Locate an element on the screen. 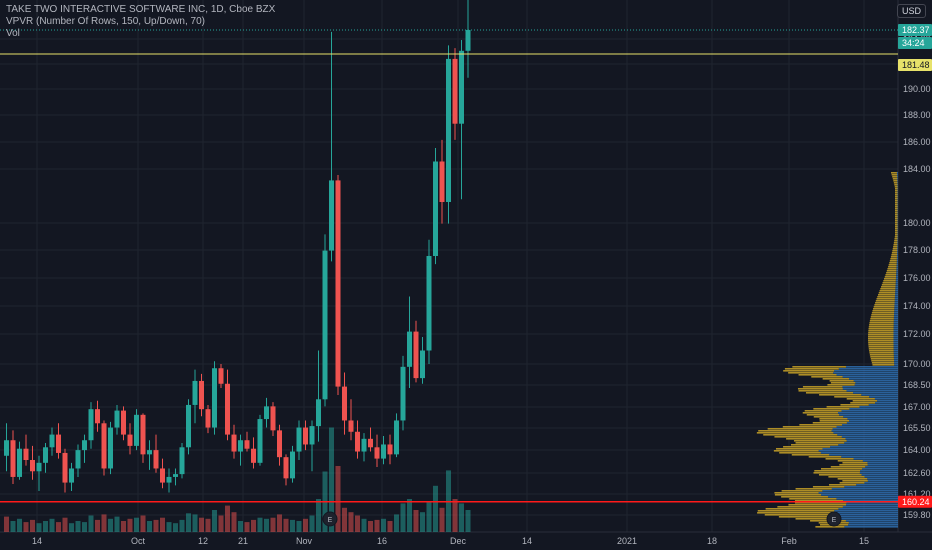  volume-indicator-label: Vol is located at coordinates (13, 33).